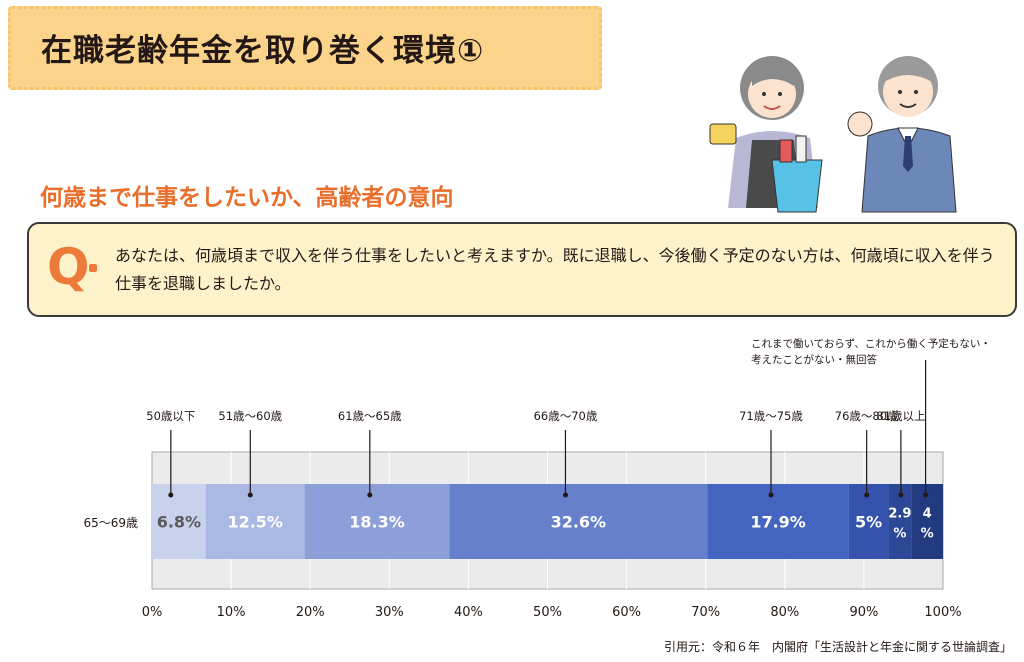  I want to click on data-label: 12.5%, so click(255, 522).